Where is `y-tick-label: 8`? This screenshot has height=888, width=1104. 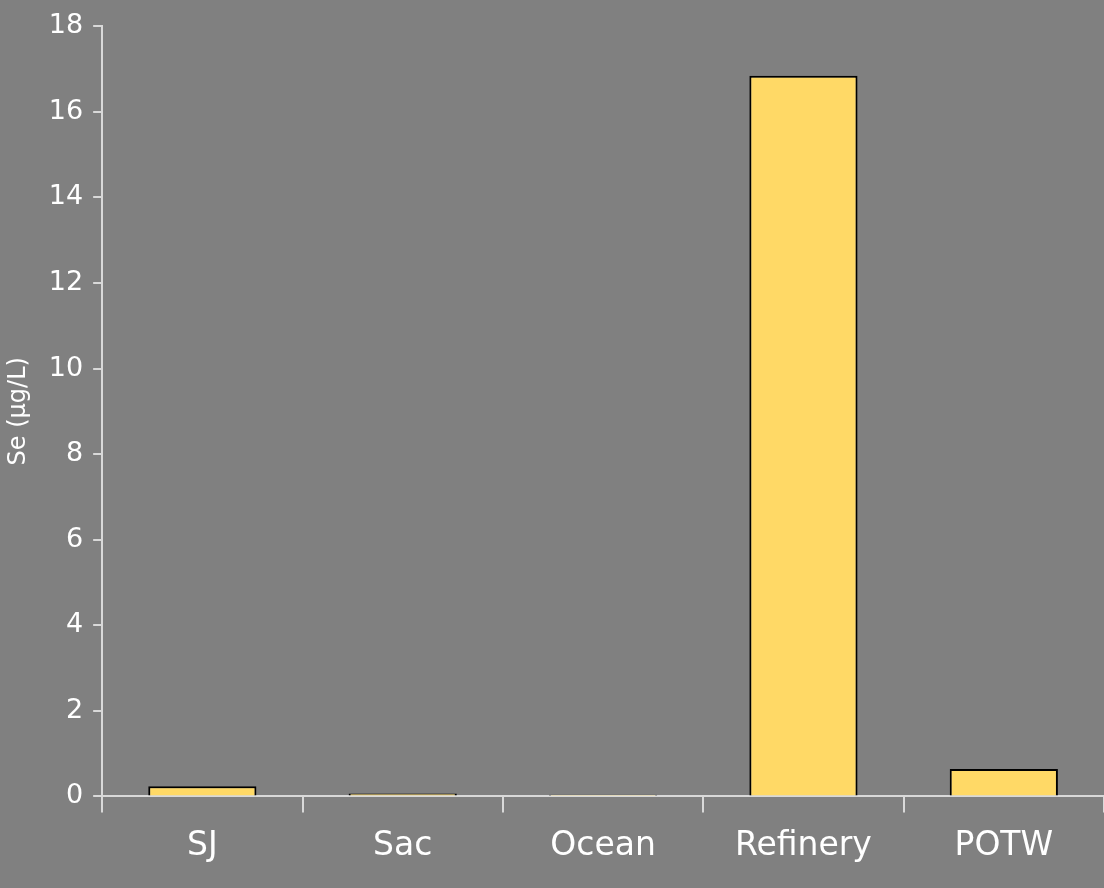 y-tick-label: 8 is located at coordinates (74, 452).